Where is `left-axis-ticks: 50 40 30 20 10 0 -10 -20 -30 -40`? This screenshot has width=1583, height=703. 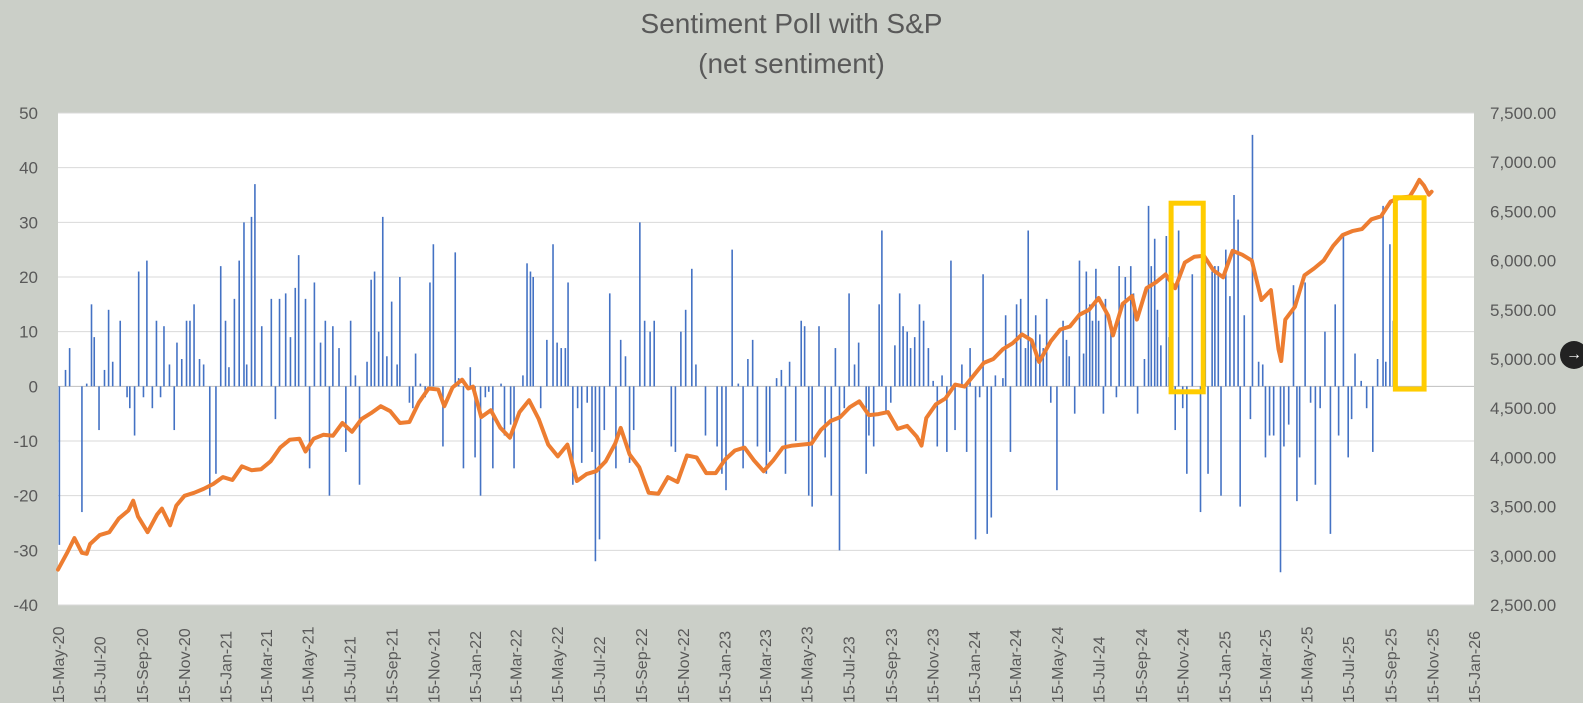
left-axis-ticks: 50 40 30 20 10 0 -10 -20 -30 -40 is located at coordinates (25, 359).